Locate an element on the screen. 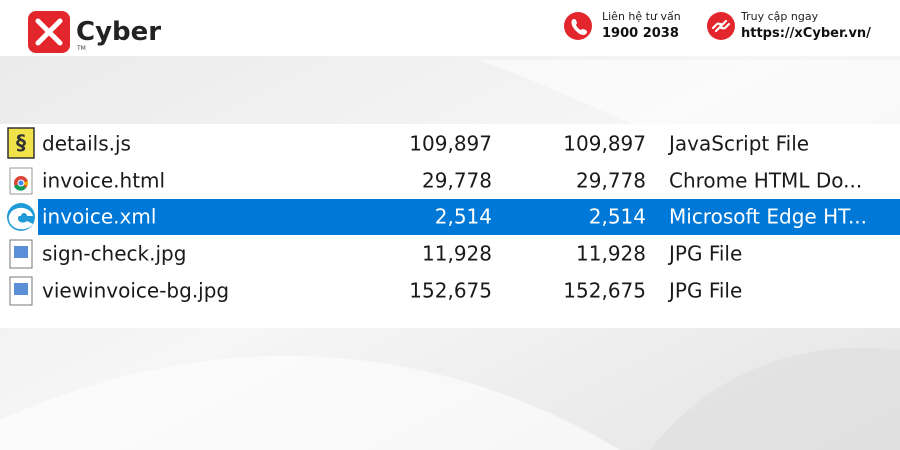  link-url: https://xCyber.vn/ is located at coordinates (806, 33).